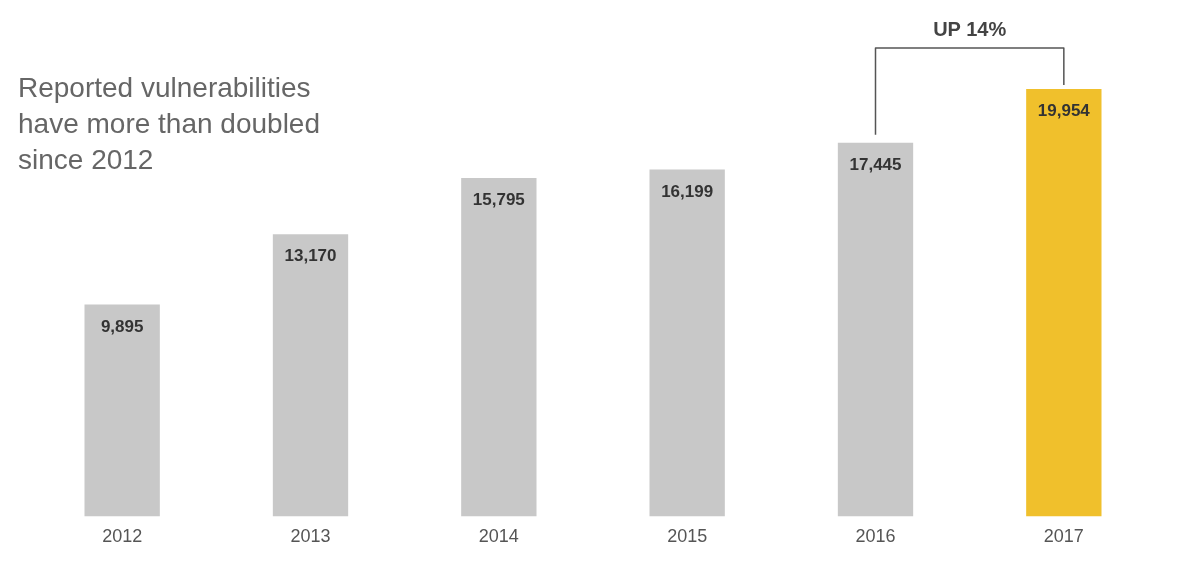 This screenshot has width=1189, height=576. I want to click on x-tick-label: 2012, so click(122, 536).